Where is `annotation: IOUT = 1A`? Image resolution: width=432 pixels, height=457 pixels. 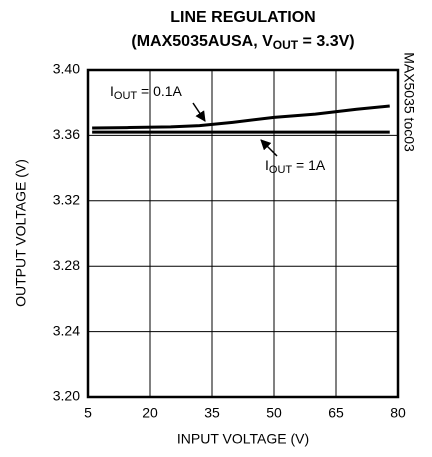 annotation: IOUT = 1A is located at coordinates (295, 166).